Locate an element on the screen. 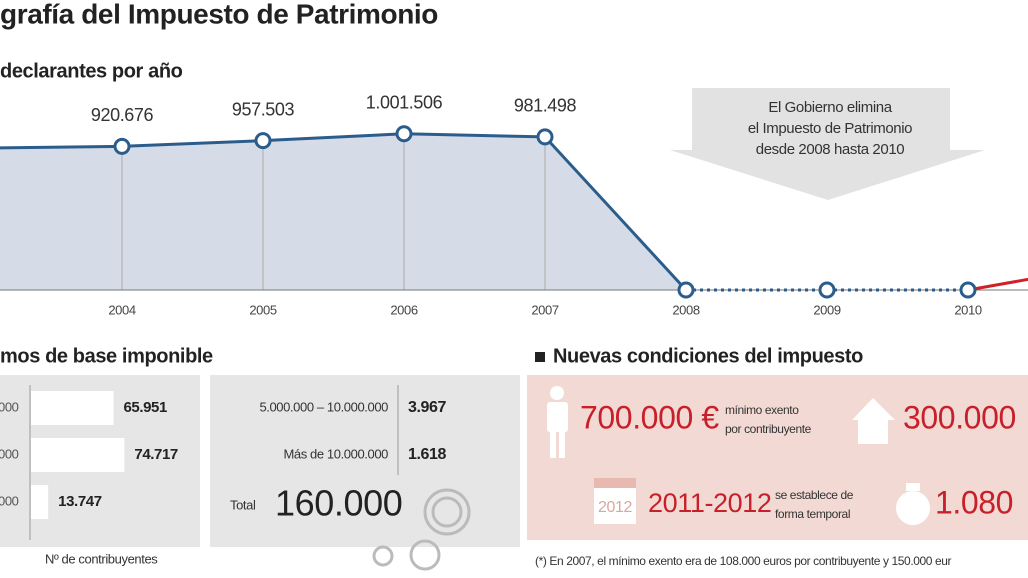  footer: Nº de contribuyentes is located at coordinates (101, 558).